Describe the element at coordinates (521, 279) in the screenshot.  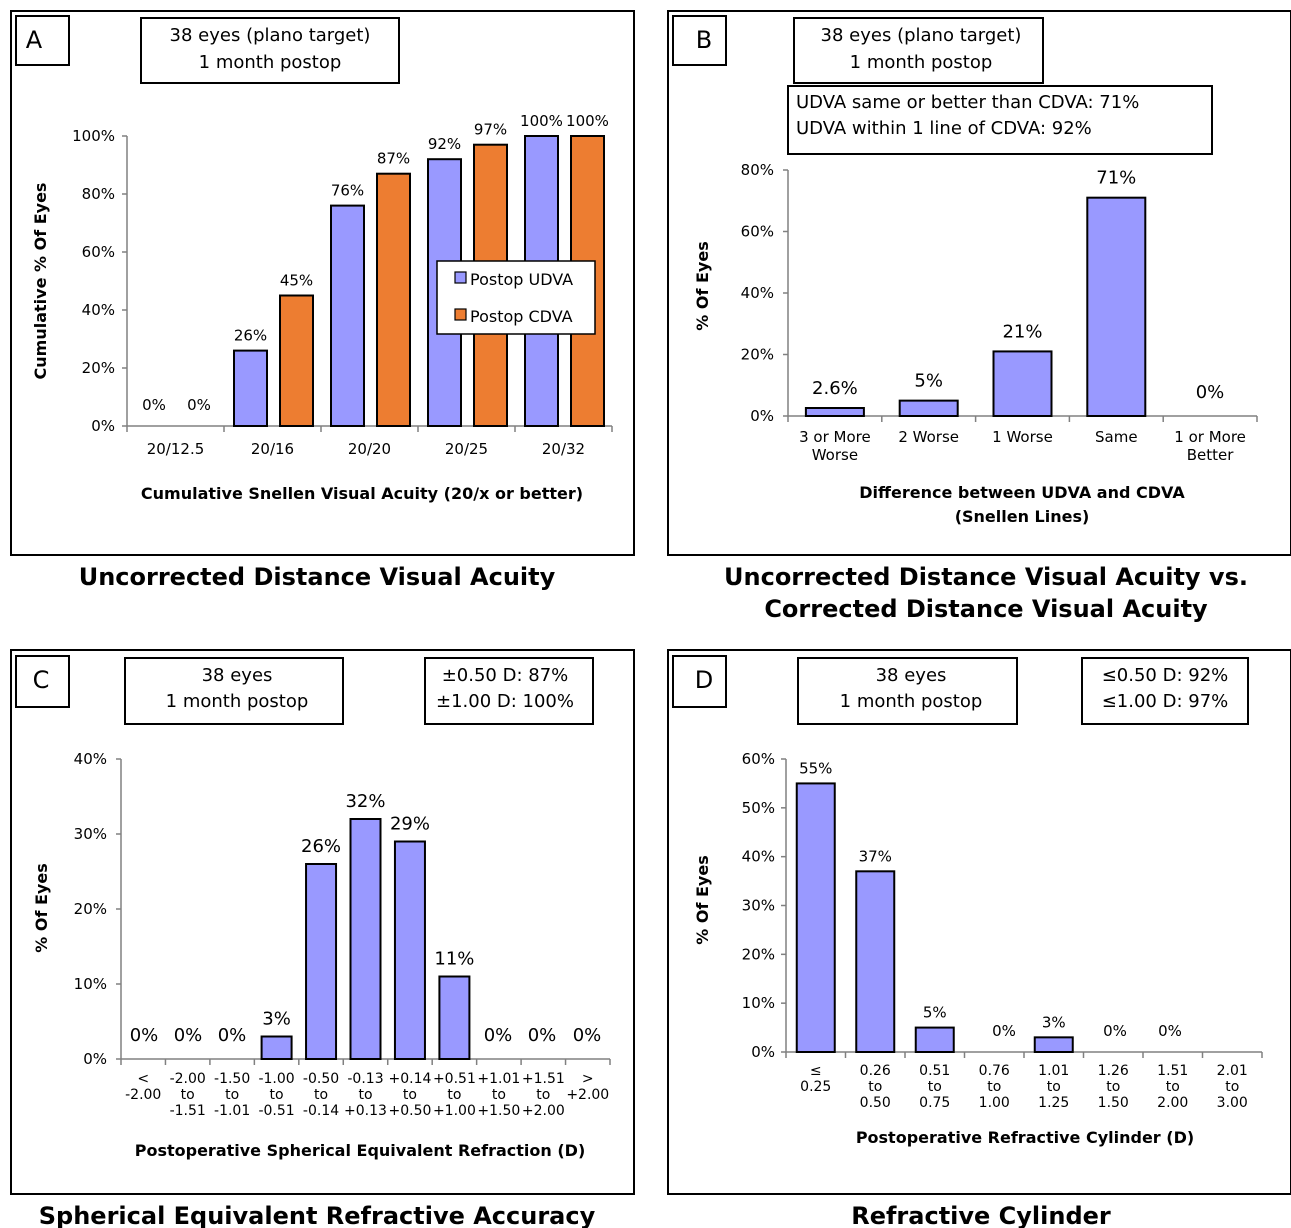
I see `legend-label: Postop UDVA` at that location.